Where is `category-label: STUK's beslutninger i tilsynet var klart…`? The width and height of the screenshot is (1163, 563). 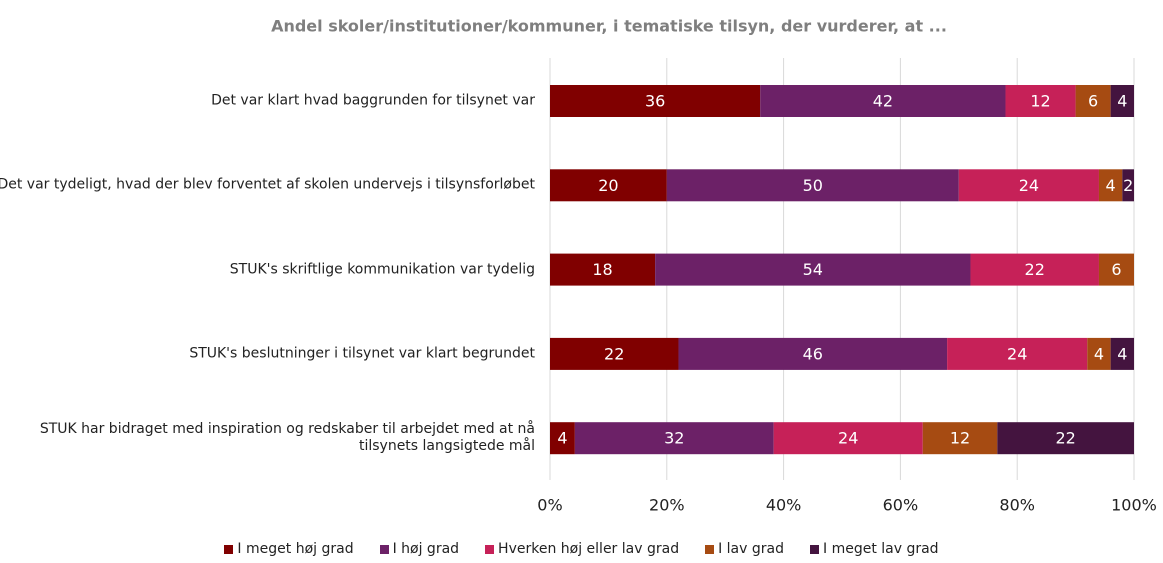 category-label: STUK's beslutninger i tilsynet var klart… is located at coordinates (362, 353).